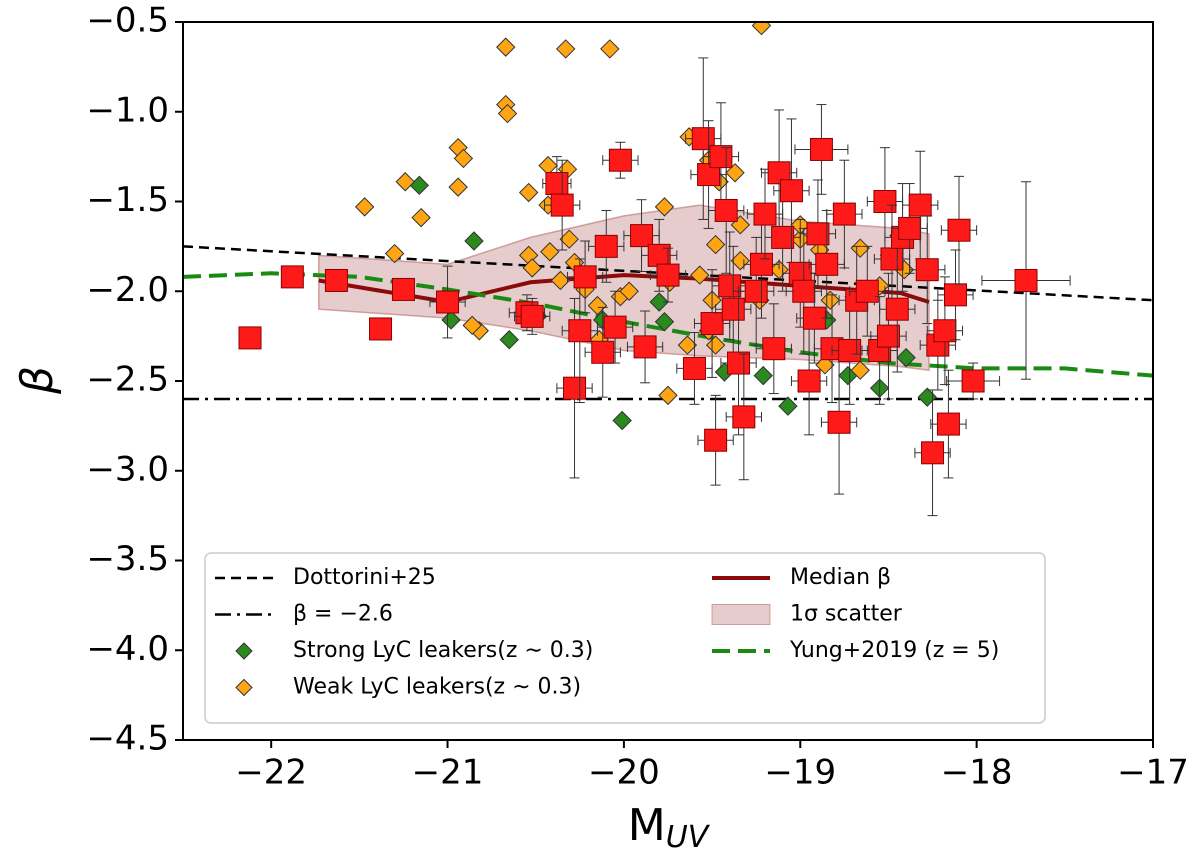 Image resolution: width=1200 pixels, height=860 pixels. Describe the element at coordinates (127, 110) in the screenshot. I see `y-tick-label: −1.0` at that location.